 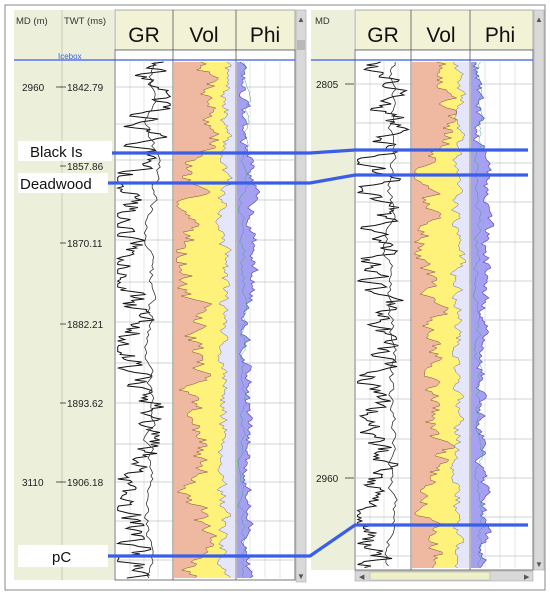 I want to click on right-vertical-scrollbar, so click(x=539, y=290).